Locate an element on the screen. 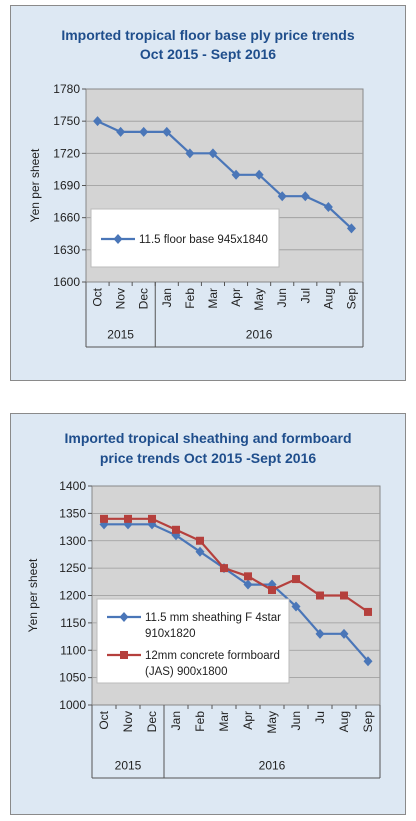 Image resolution: width=416 pixels, height=821 pixels. y-tick-label: 1660 is located at coordinates (66, 218).